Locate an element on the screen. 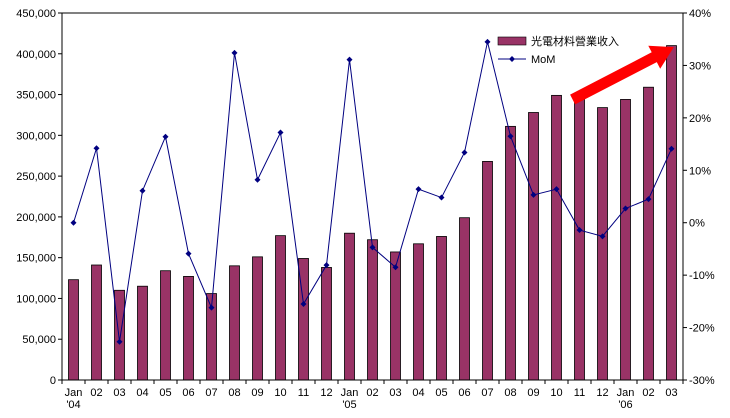  x-tick-label: Jan '06 is located at coordinates (626, 399).